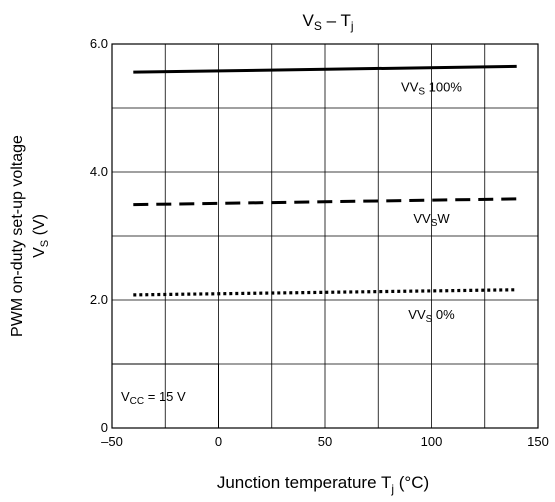 The height and width of the screenshot is (502, 555). Describe the element at coordinates (99, 171) in the screenshot. I see `y-tick-label: 4.0` at that location.